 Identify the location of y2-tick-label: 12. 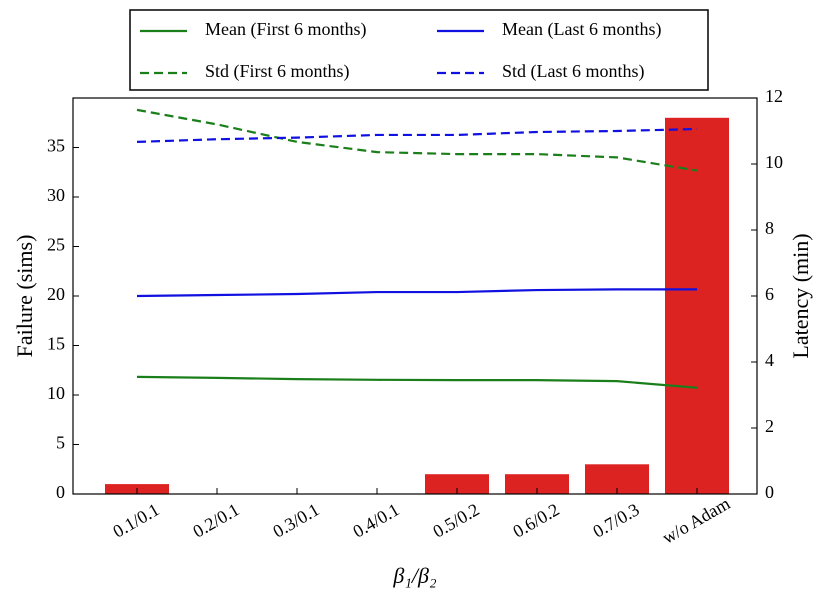
(774, 96).